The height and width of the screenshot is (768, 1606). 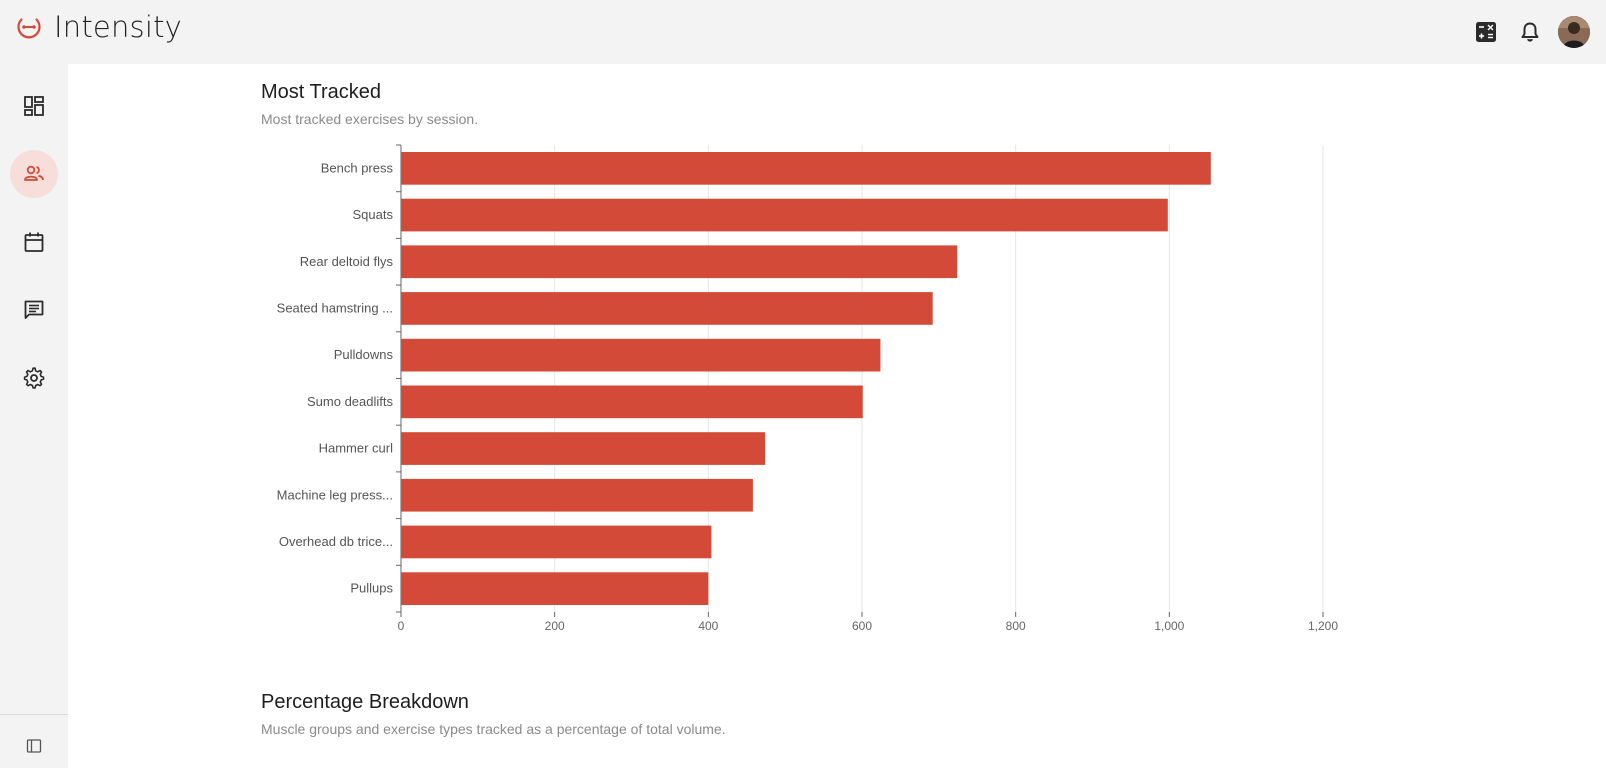 What do you see at coordinates (364, 354) in the screenshot?
I see `category-label: Pulldowns` at bounding box center [364, 354].